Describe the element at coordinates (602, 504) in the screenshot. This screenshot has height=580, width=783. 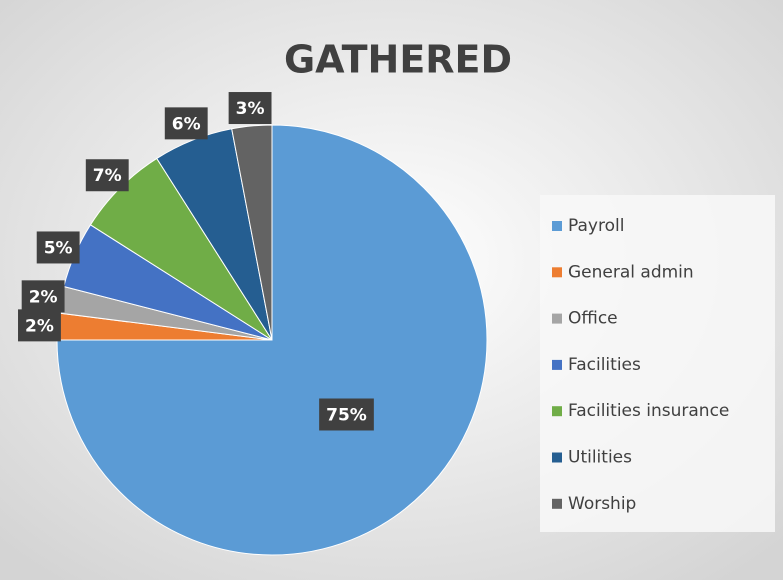
I see `legend-label: Worship` at that location.